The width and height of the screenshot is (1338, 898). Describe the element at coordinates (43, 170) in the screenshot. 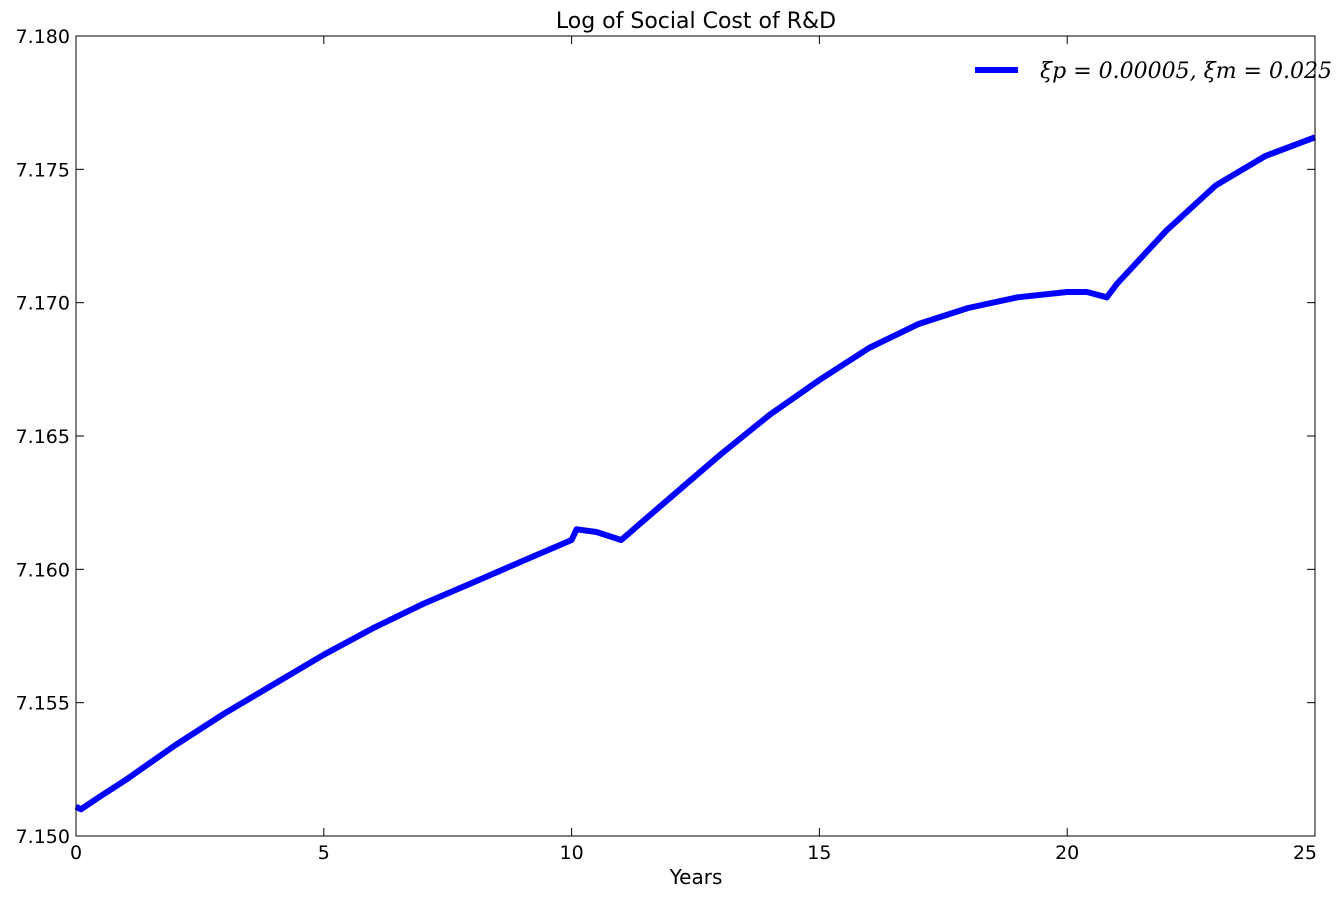

I see `y-tick-label: 7.175` at that location.